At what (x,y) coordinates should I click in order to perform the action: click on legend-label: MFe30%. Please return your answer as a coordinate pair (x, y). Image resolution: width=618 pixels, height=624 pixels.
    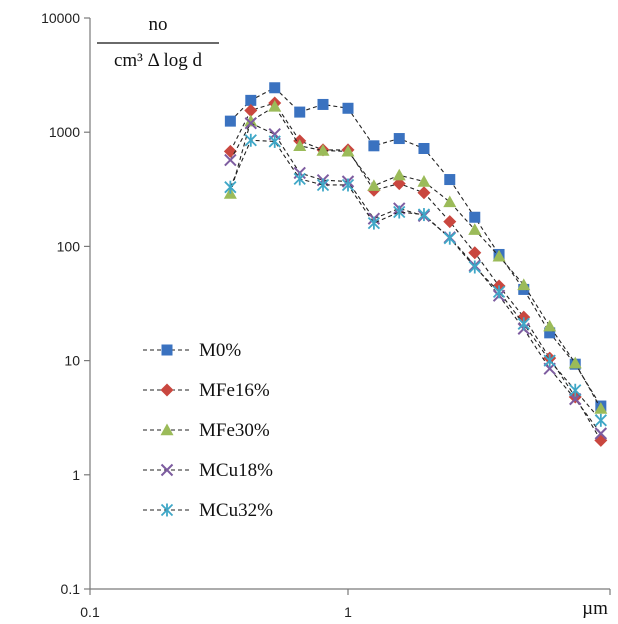
    Looking at the image, I should click on (234, 430).